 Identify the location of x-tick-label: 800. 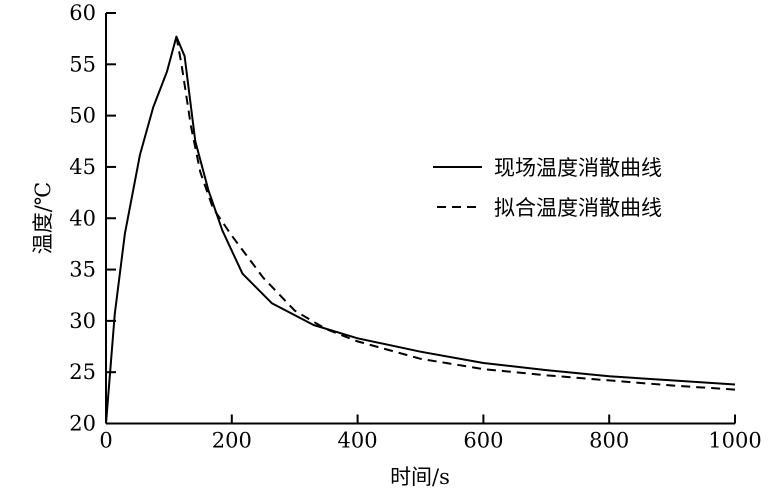
(609, 441).